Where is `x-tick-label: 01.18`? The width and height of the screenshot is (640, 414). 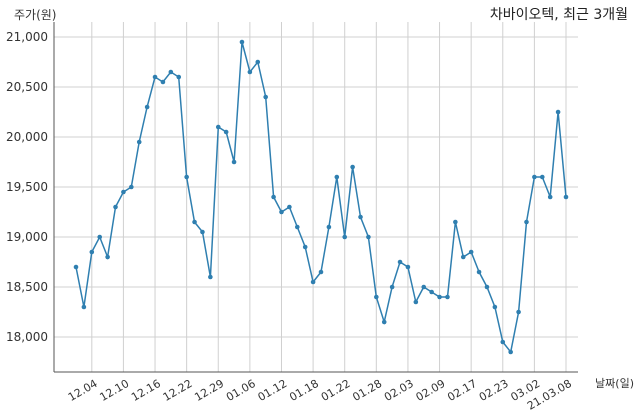 x-tick-label: 01.18 is located at coordinates (304, 390).